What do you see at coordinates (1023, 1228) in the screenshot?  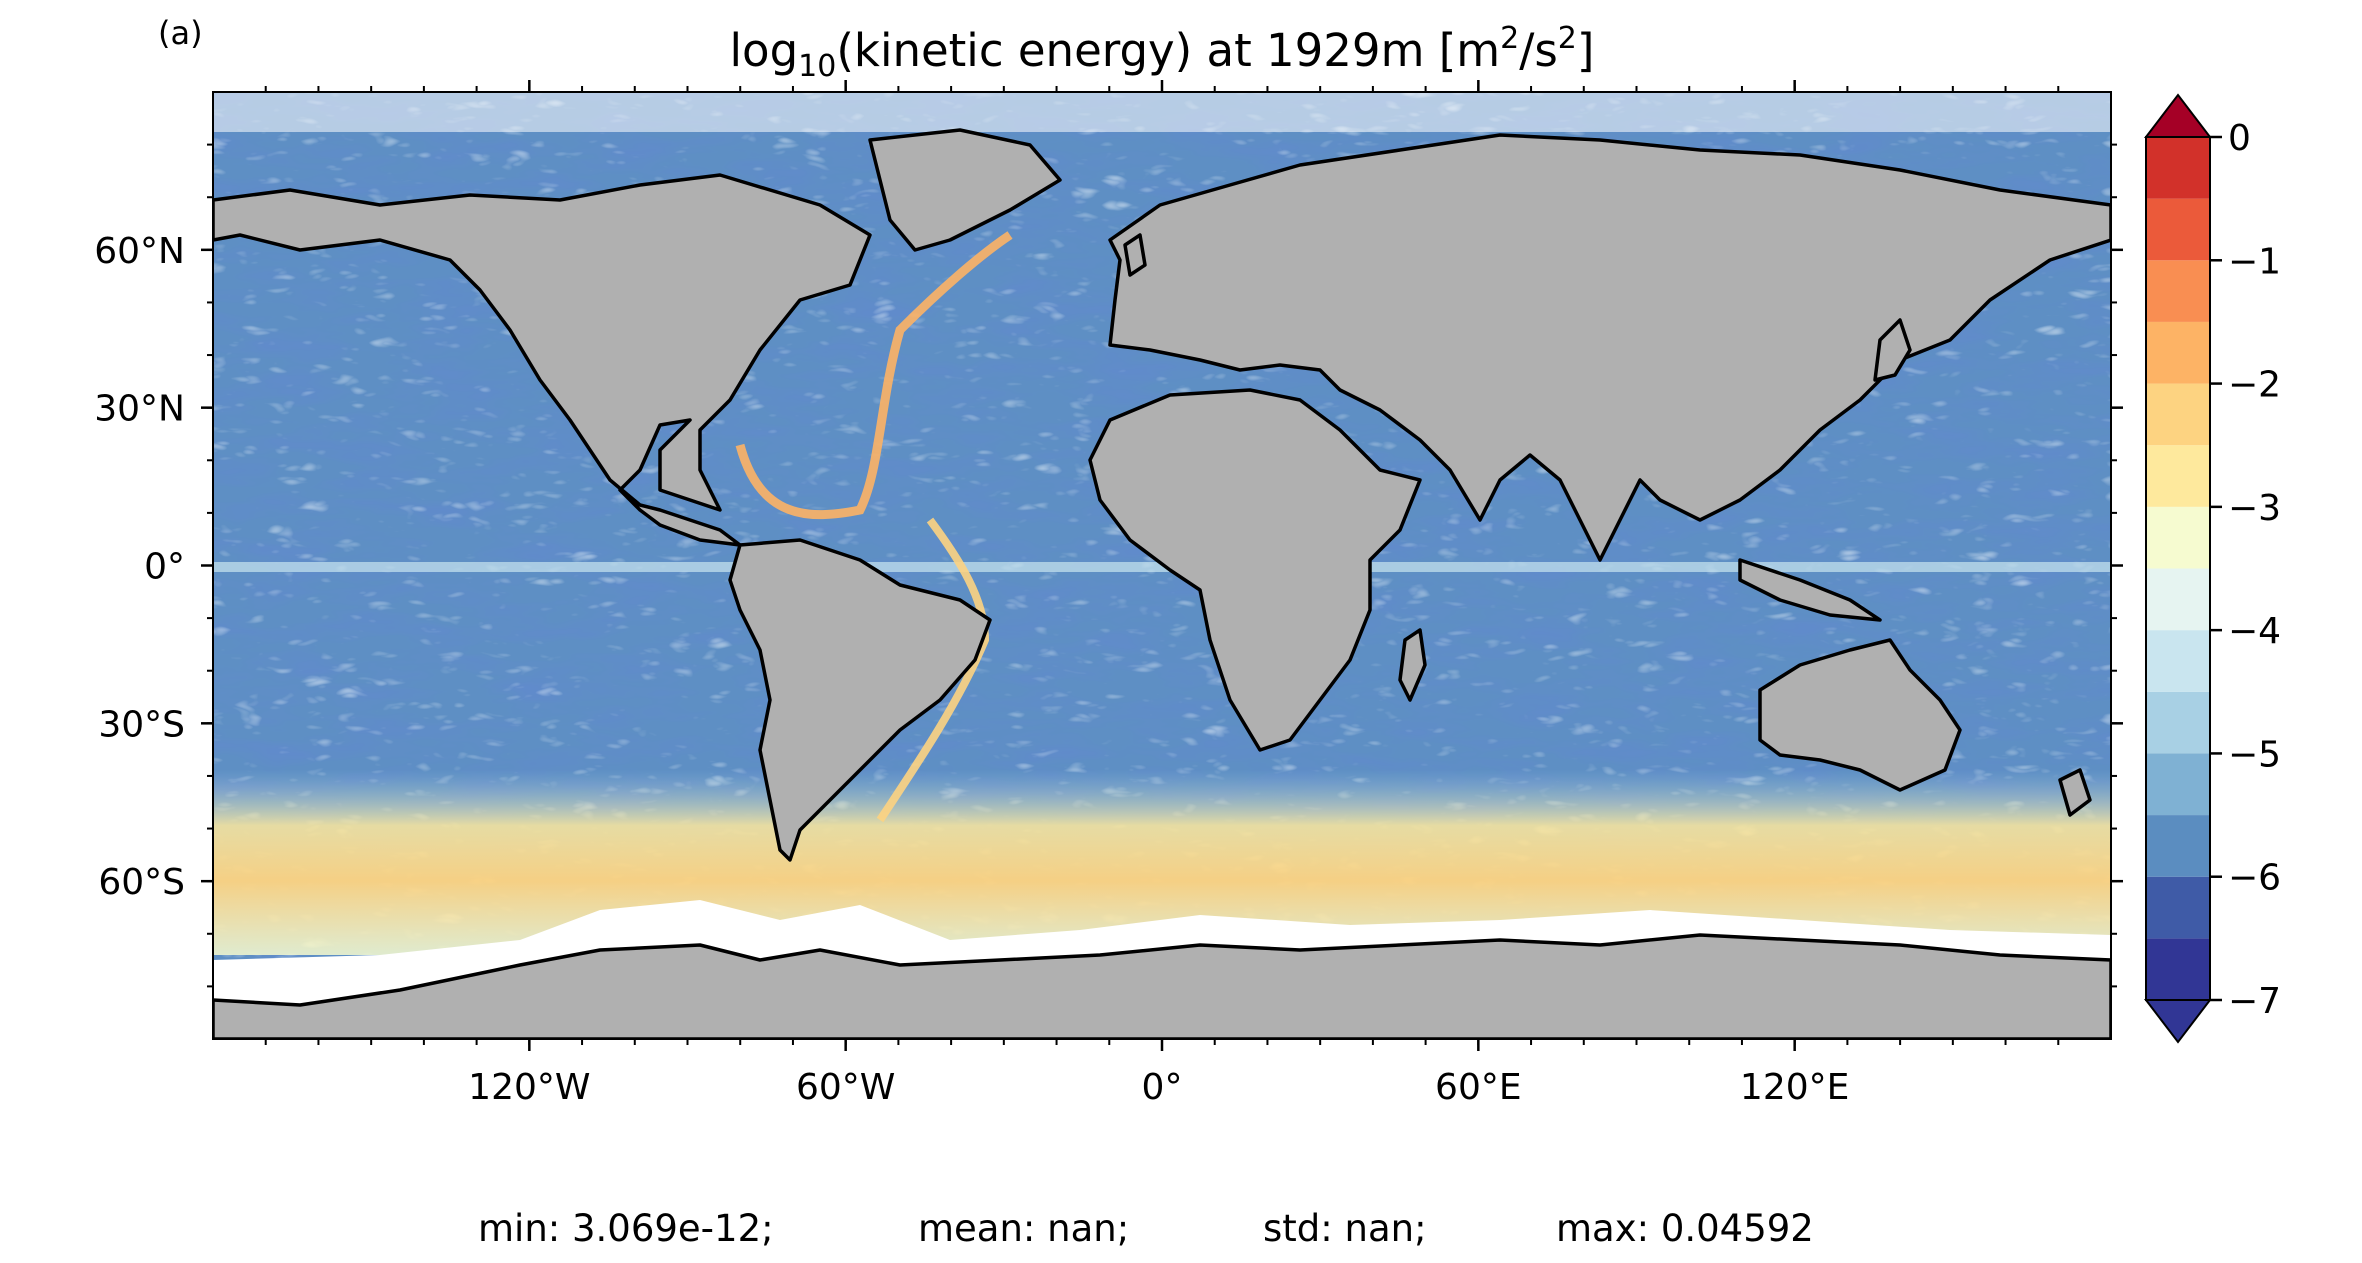 I see `stat-mean: mean: nan;` at bounding box center [1023, 1228].